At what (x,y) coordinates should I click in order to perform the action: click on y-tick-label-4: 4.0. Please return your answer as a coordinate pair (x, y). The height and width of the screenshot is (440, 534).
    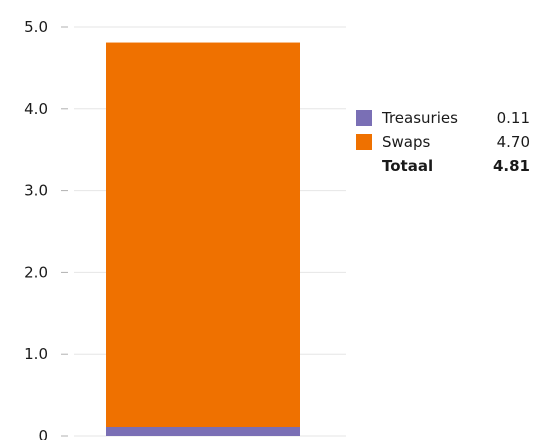
    Looking at the image, I should click on (36, 109).